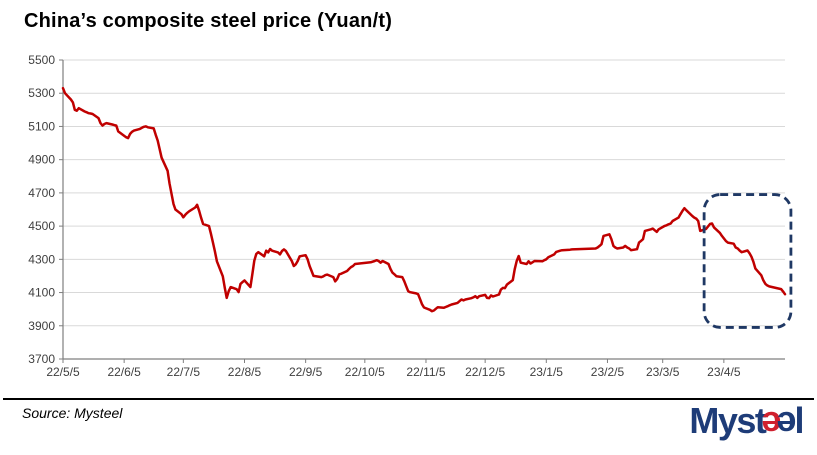 The width and height of the screenshot is (817, 455). What do you see at coordinates (787, 424) in the screenshot?
I see `logo-e-blue: e` at bounding box center [787, 424].